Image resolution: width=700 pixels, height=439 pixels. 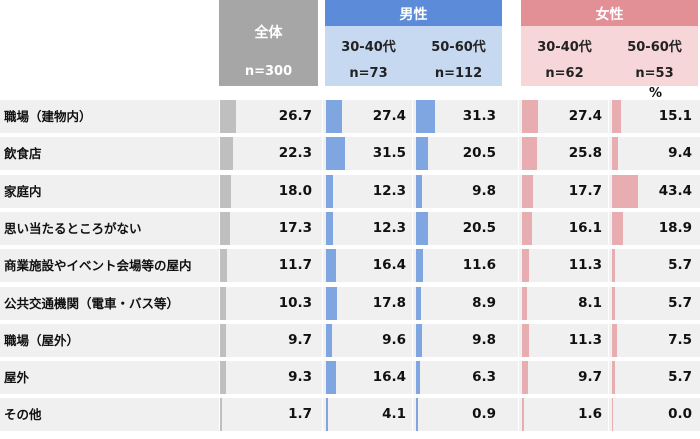 What do you see at coordinates (300, 377) in the screenshot?
I see `value-label: 9.3` at bounding box center [300, 377].